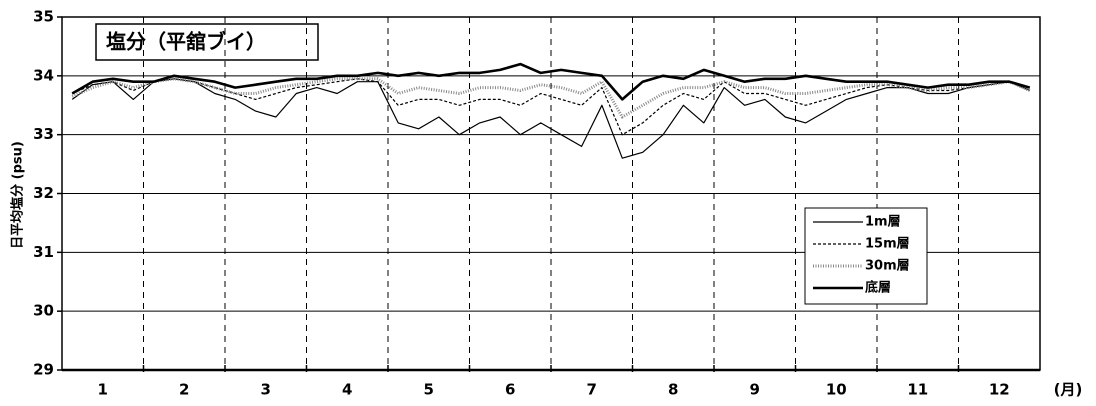  I want to click on legend-label: 1m層, so click(883, 222).